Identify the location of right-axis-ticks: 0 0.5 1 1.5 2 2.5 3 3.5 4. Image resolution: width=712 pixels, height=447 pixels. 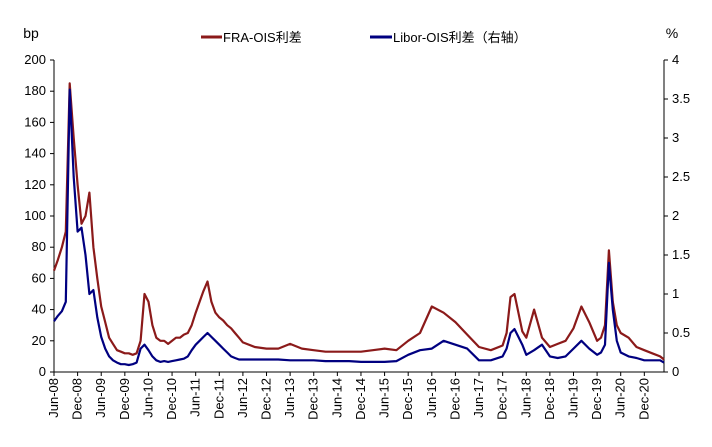
(677, 215).